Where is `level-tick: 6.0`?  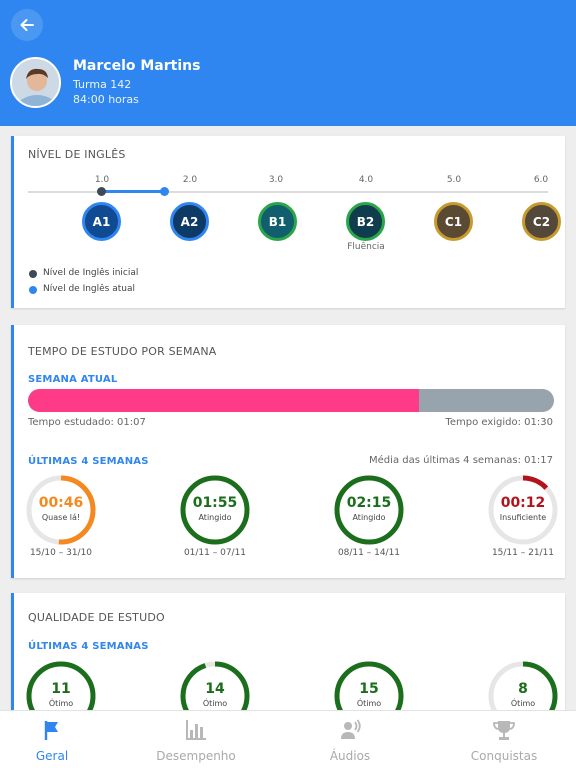
level-tick: 6.0 is located at coordinates (541, 180).